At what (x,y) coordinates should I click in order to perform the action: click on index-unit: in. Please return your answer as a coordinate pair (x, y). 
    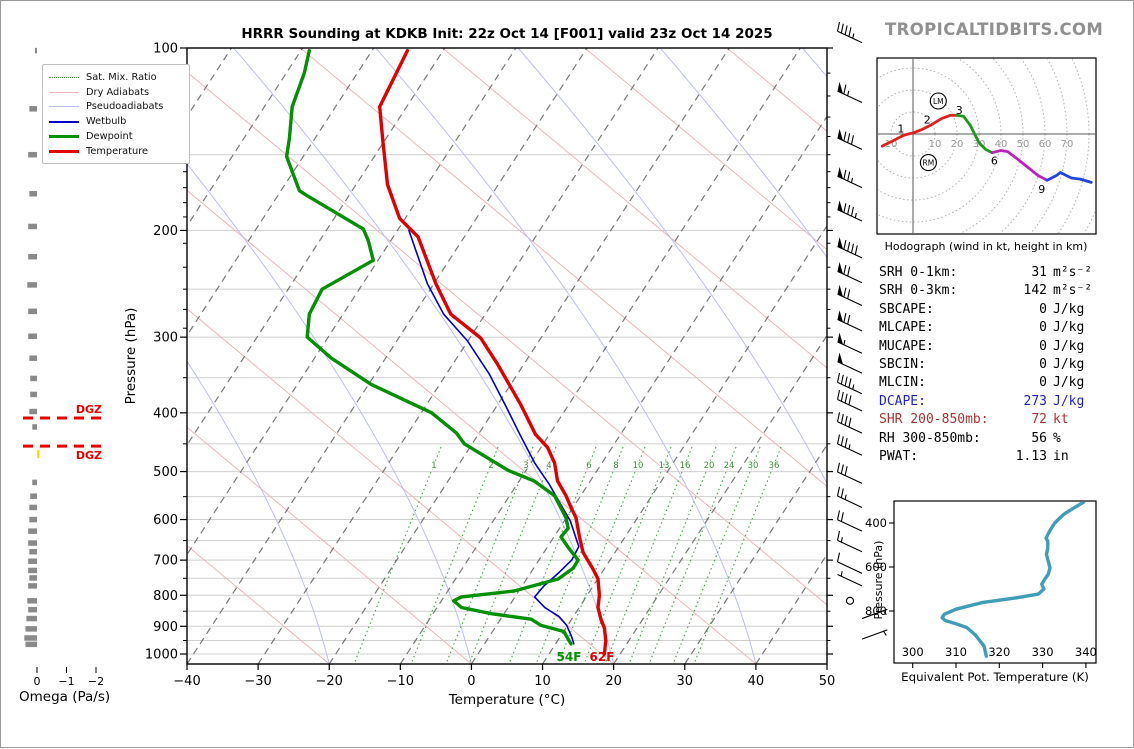
    Looking at the image, I should click on (1061, 456).